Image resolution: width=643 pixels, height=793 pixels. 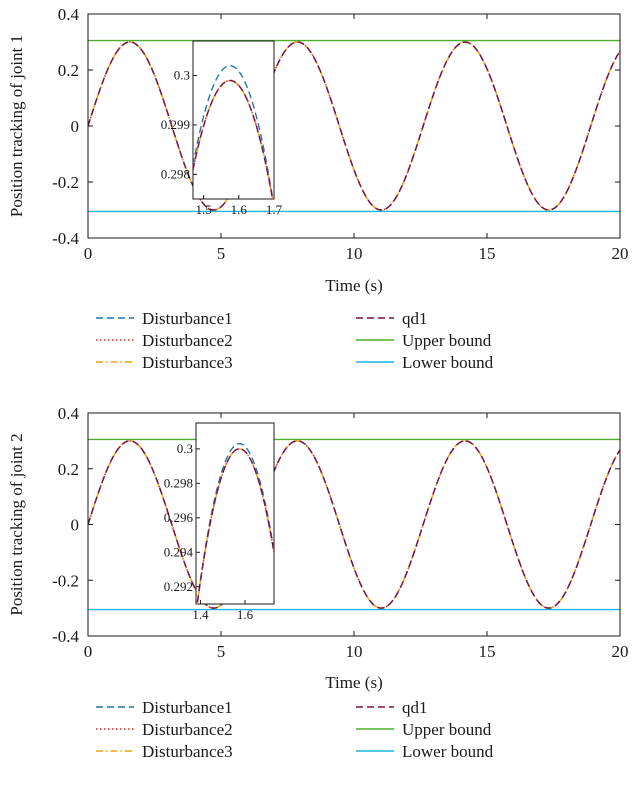 I want to click on y-axis-label: Position tracking of joint 2, so click(x=16, y=524).